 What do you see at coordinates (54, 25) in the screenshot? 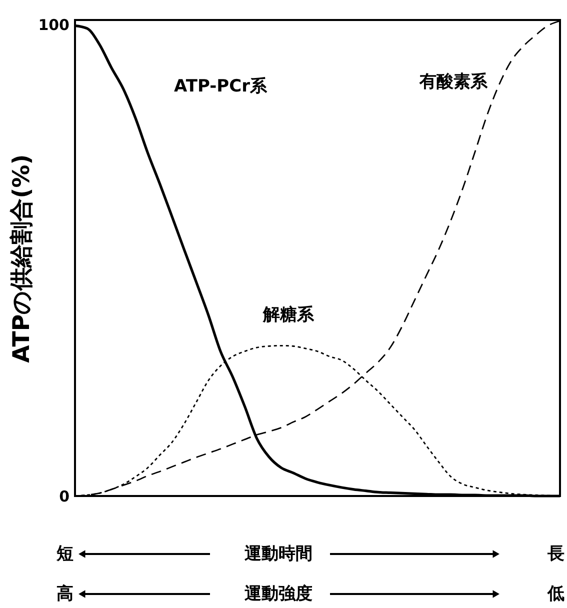
I see `y-tick-label: 100` at bounding box center [54, 25].